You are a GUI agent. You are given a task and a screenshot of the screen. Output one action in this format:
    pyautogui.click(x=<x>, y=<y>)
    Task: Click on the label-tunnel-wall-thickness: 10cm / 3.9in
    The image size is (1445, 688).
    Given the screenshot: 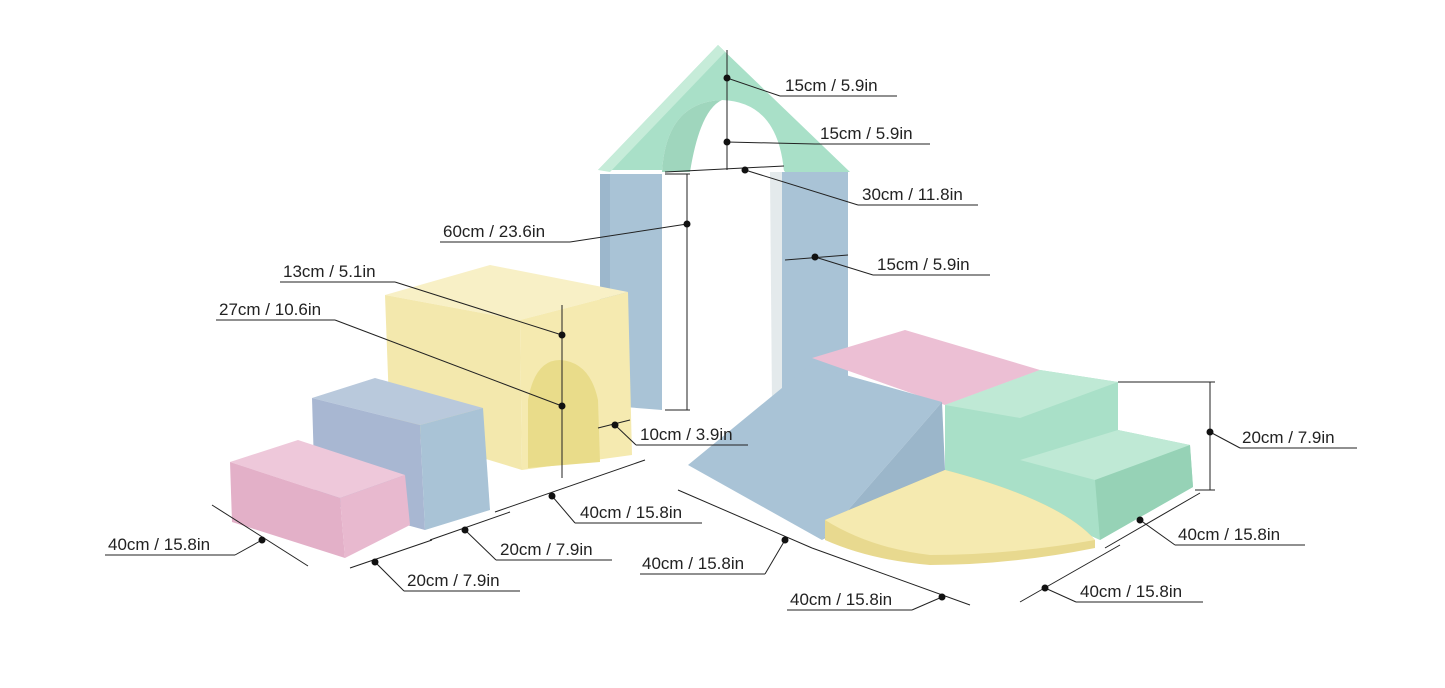 What is the action you would take?
    pyautogui.click(x=686, y=434)
    